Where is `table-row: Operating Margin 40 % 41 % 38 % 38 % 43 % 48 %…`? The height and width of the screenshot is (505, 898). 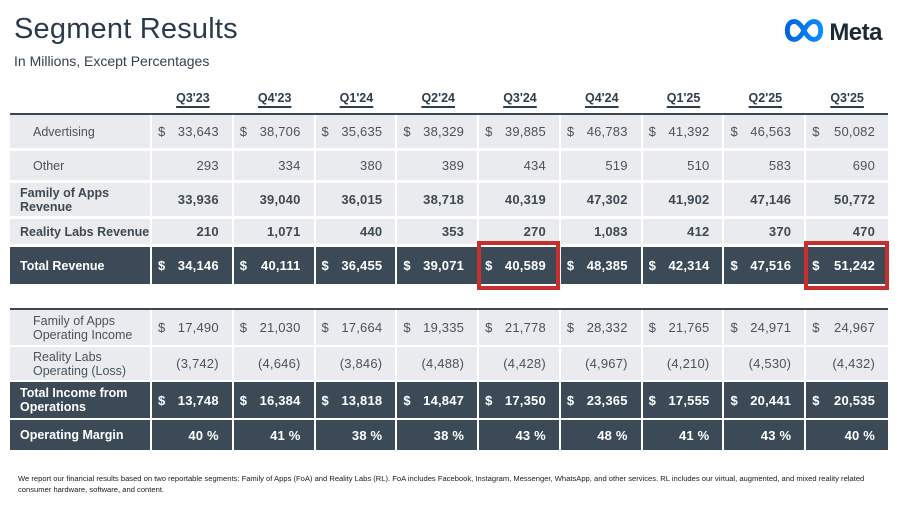 table-row: Operating Margin 40 % 41 % 38 % 38 % 43 % 48 %… is located at coordinates (449, 435).